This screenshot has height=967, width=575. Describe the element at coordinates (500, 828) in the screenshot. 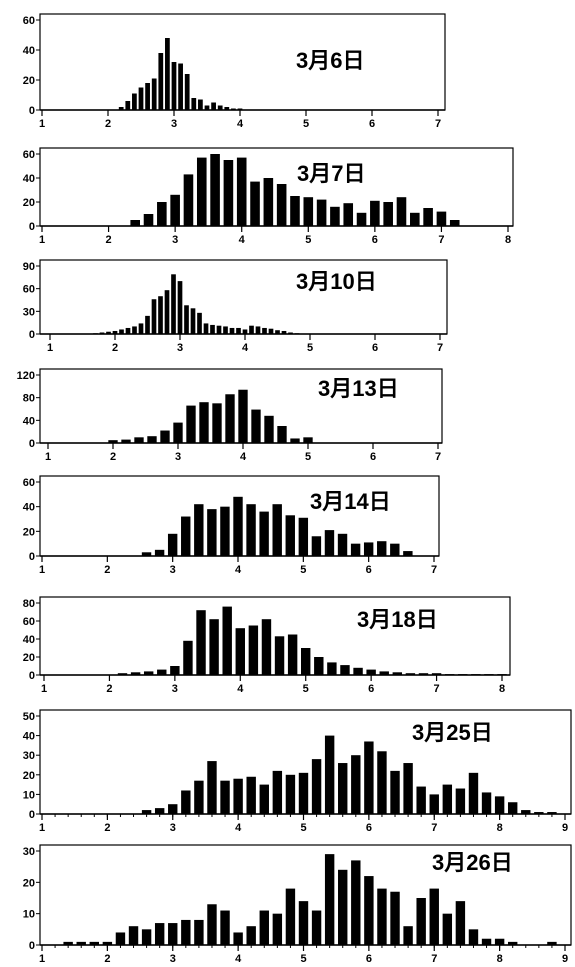

I see `x-tick-label: 8` at that location.